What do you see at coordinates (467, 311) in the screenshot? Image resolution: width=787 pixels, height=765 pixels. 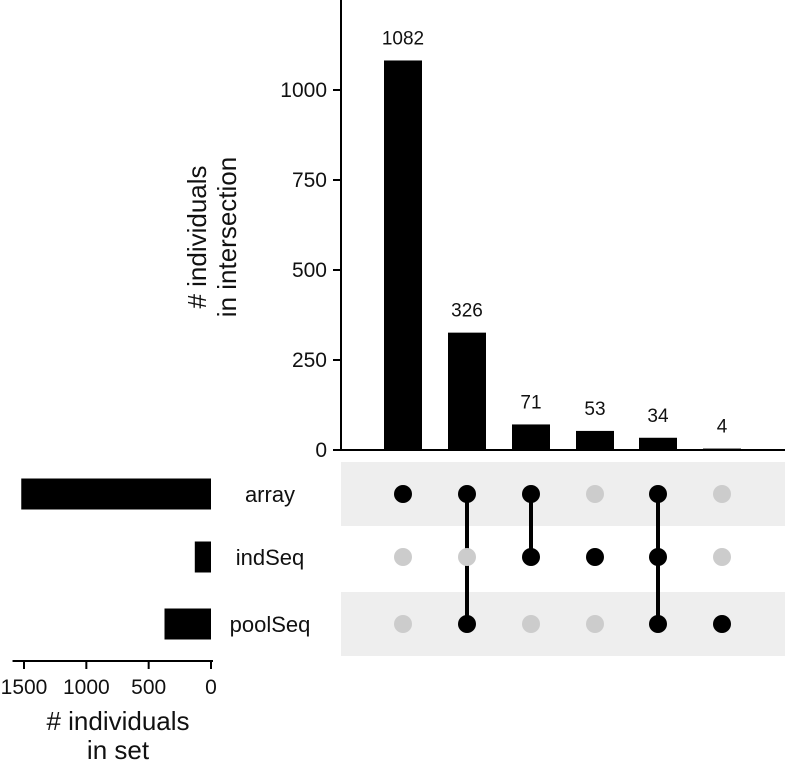 I see `intersection-bar-label-2: 326` at bounding box center [467, 311].